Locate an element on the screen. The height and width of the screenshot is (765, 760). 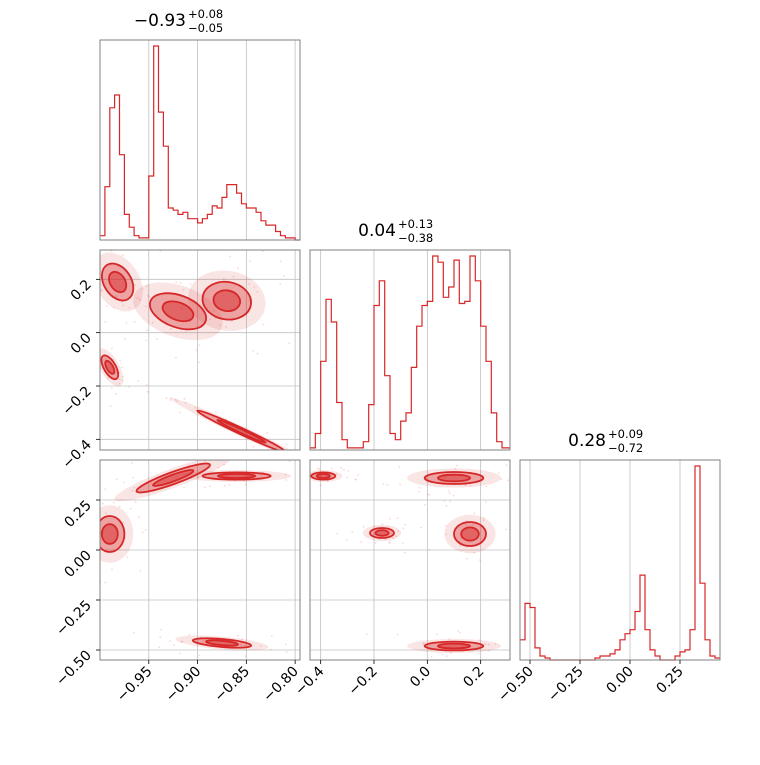
hist-1-step-line is located at coordinates (410, 352).